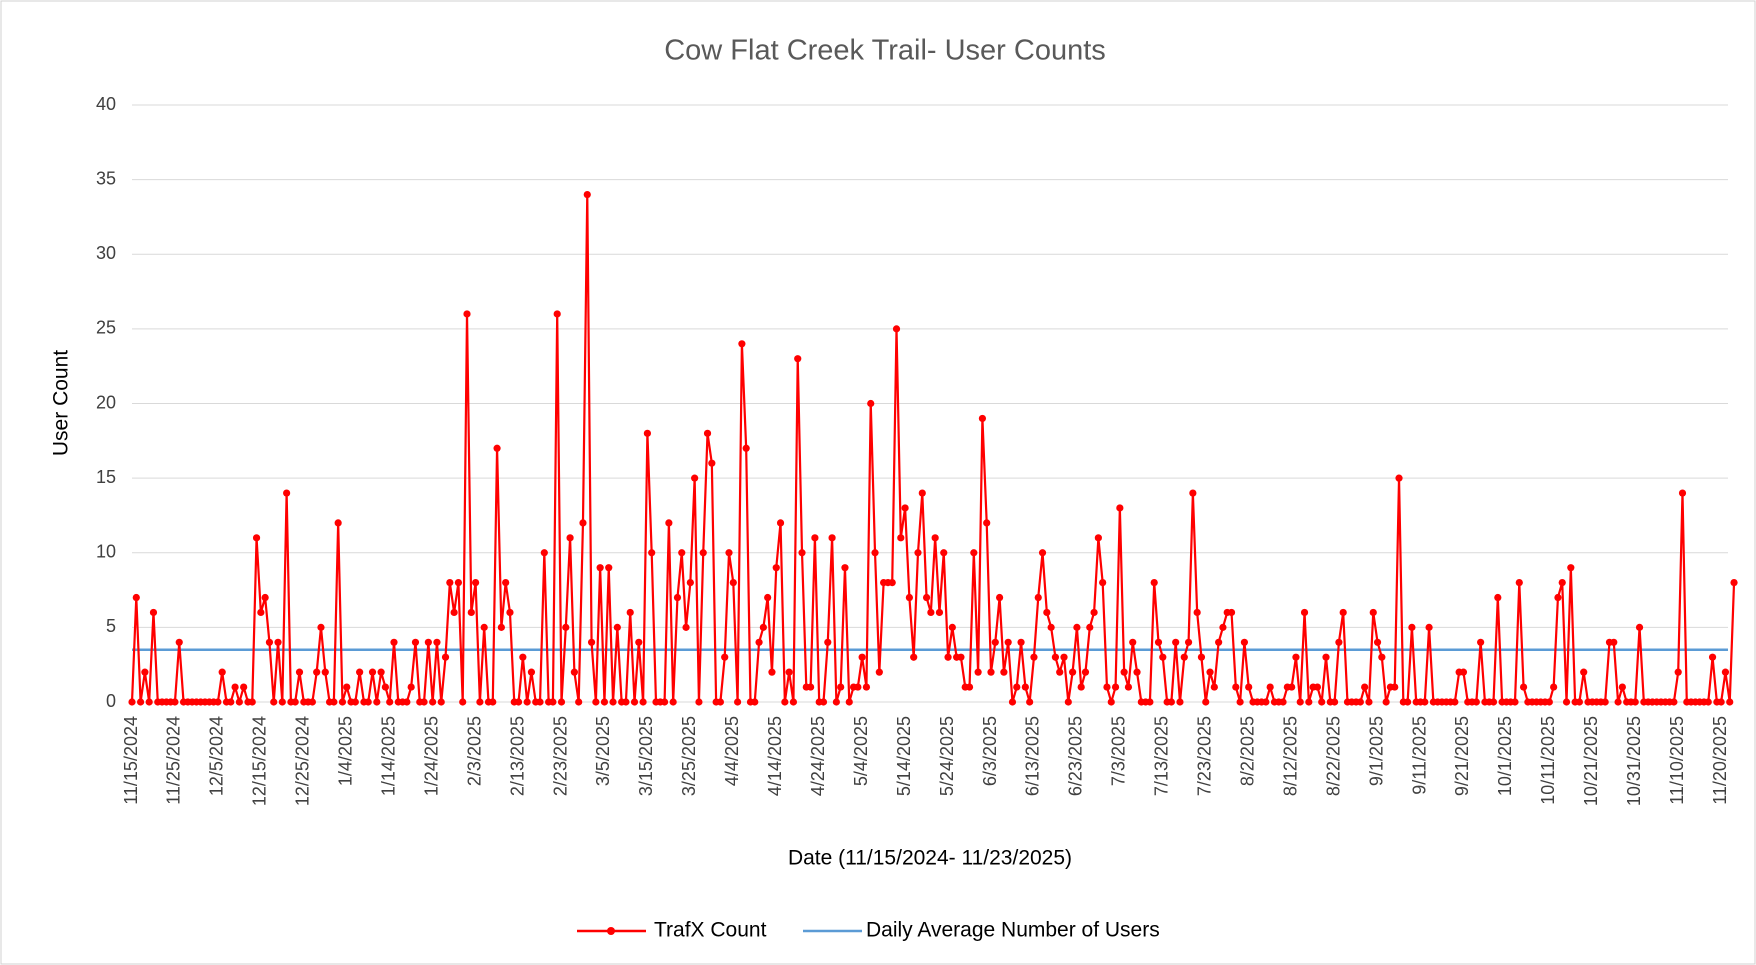 The height and width of the screenshot is (965, 1756). Describe the element at coordinates (106, 178) in the screenshot. I see `y-tick-label: 35` at that location.